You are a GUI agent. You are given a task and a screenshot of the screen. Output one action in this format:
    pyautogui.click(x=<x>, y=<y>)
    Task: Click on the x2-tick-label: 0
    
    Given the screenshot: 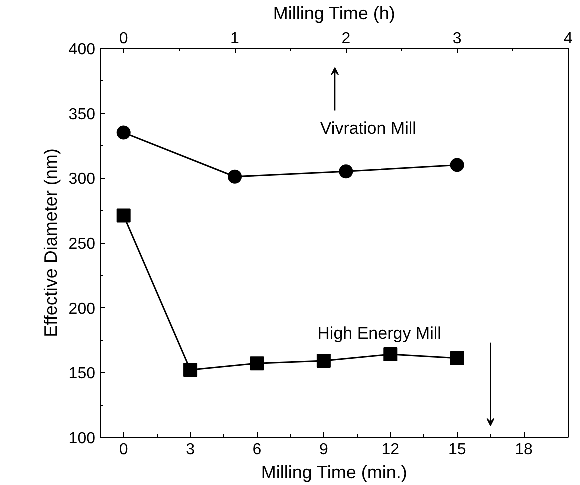 What is the action you would take?
    pyautogui.click(x=123, y=39)
    